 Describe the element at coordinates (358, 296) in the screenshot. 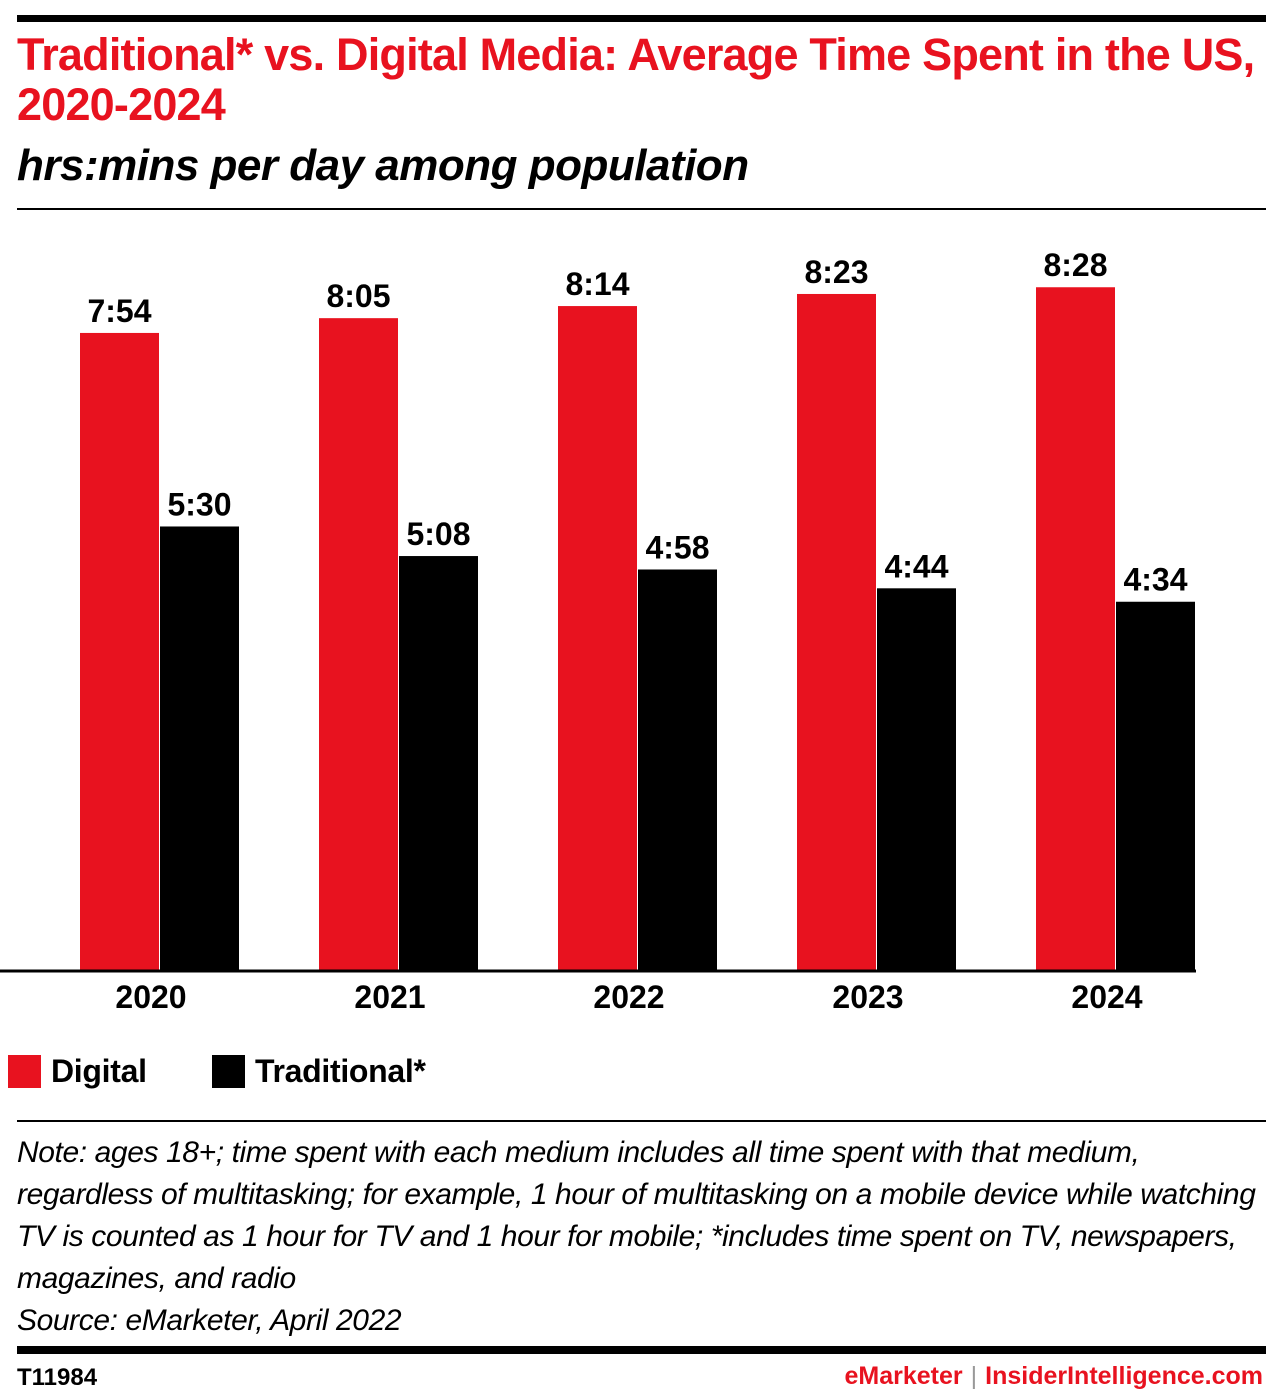

I see `value-label-digital-2021: 8:05` at that location.